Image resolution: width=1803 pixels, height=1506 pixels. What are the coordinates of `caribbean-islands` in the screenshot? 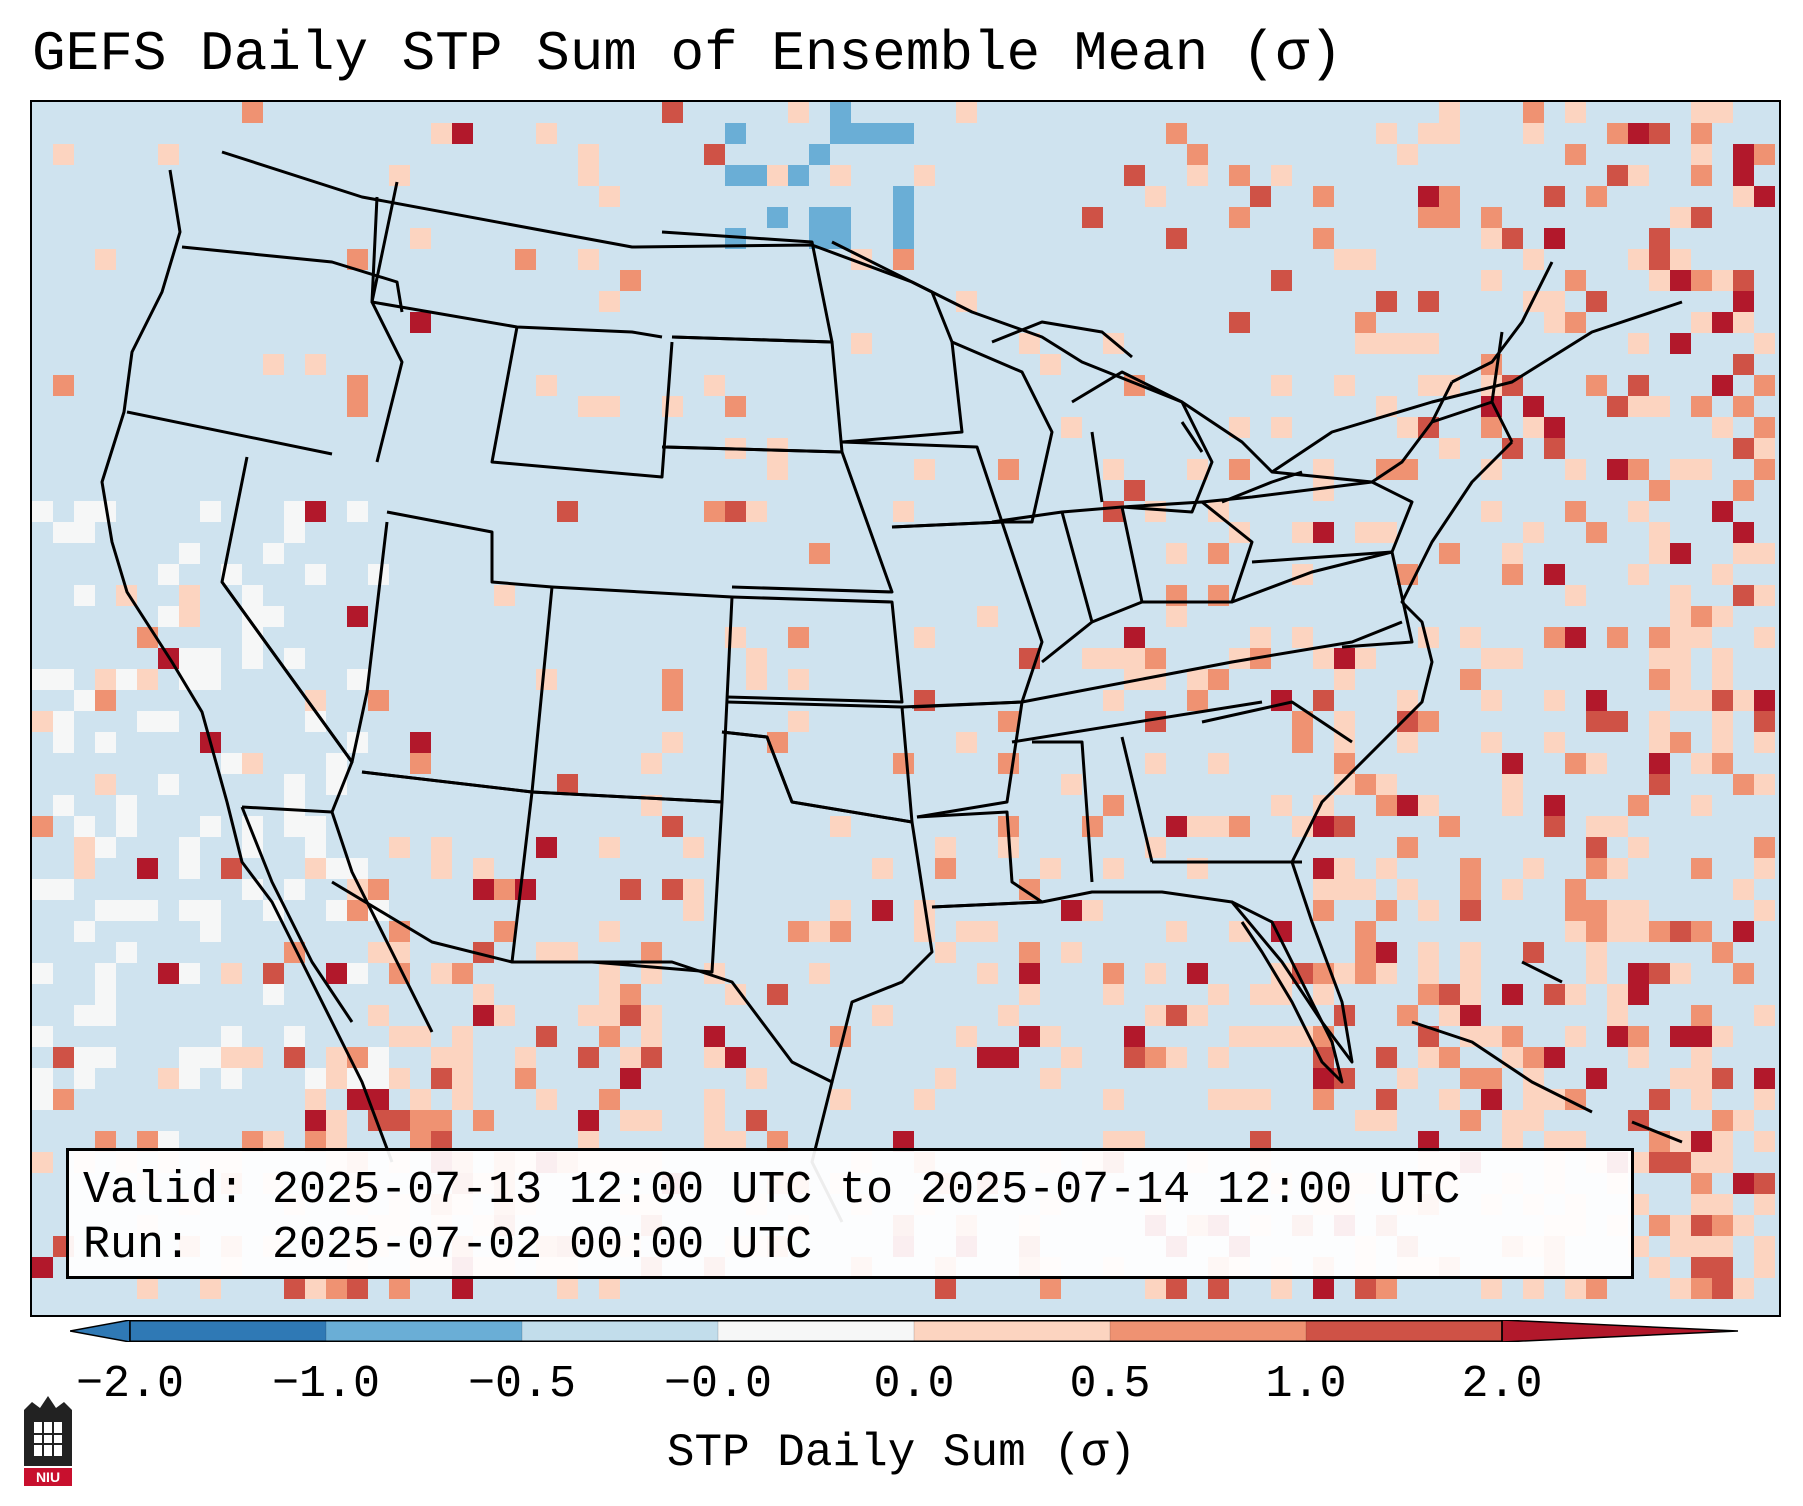 It's located at (1547, 1052).